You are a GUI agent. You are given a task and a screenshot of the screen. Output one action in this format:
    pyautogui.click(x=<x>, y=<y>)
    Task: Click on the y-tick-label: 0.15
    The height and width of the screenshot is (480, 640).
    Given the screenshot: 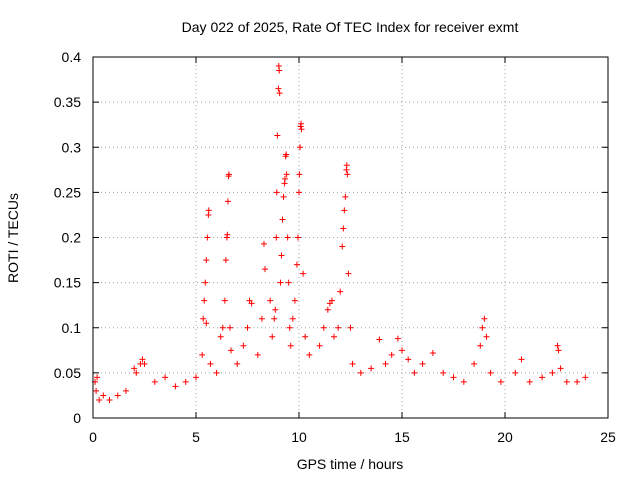 What is the action you would take?
    pyautogui.click(x=67, y=283)
    